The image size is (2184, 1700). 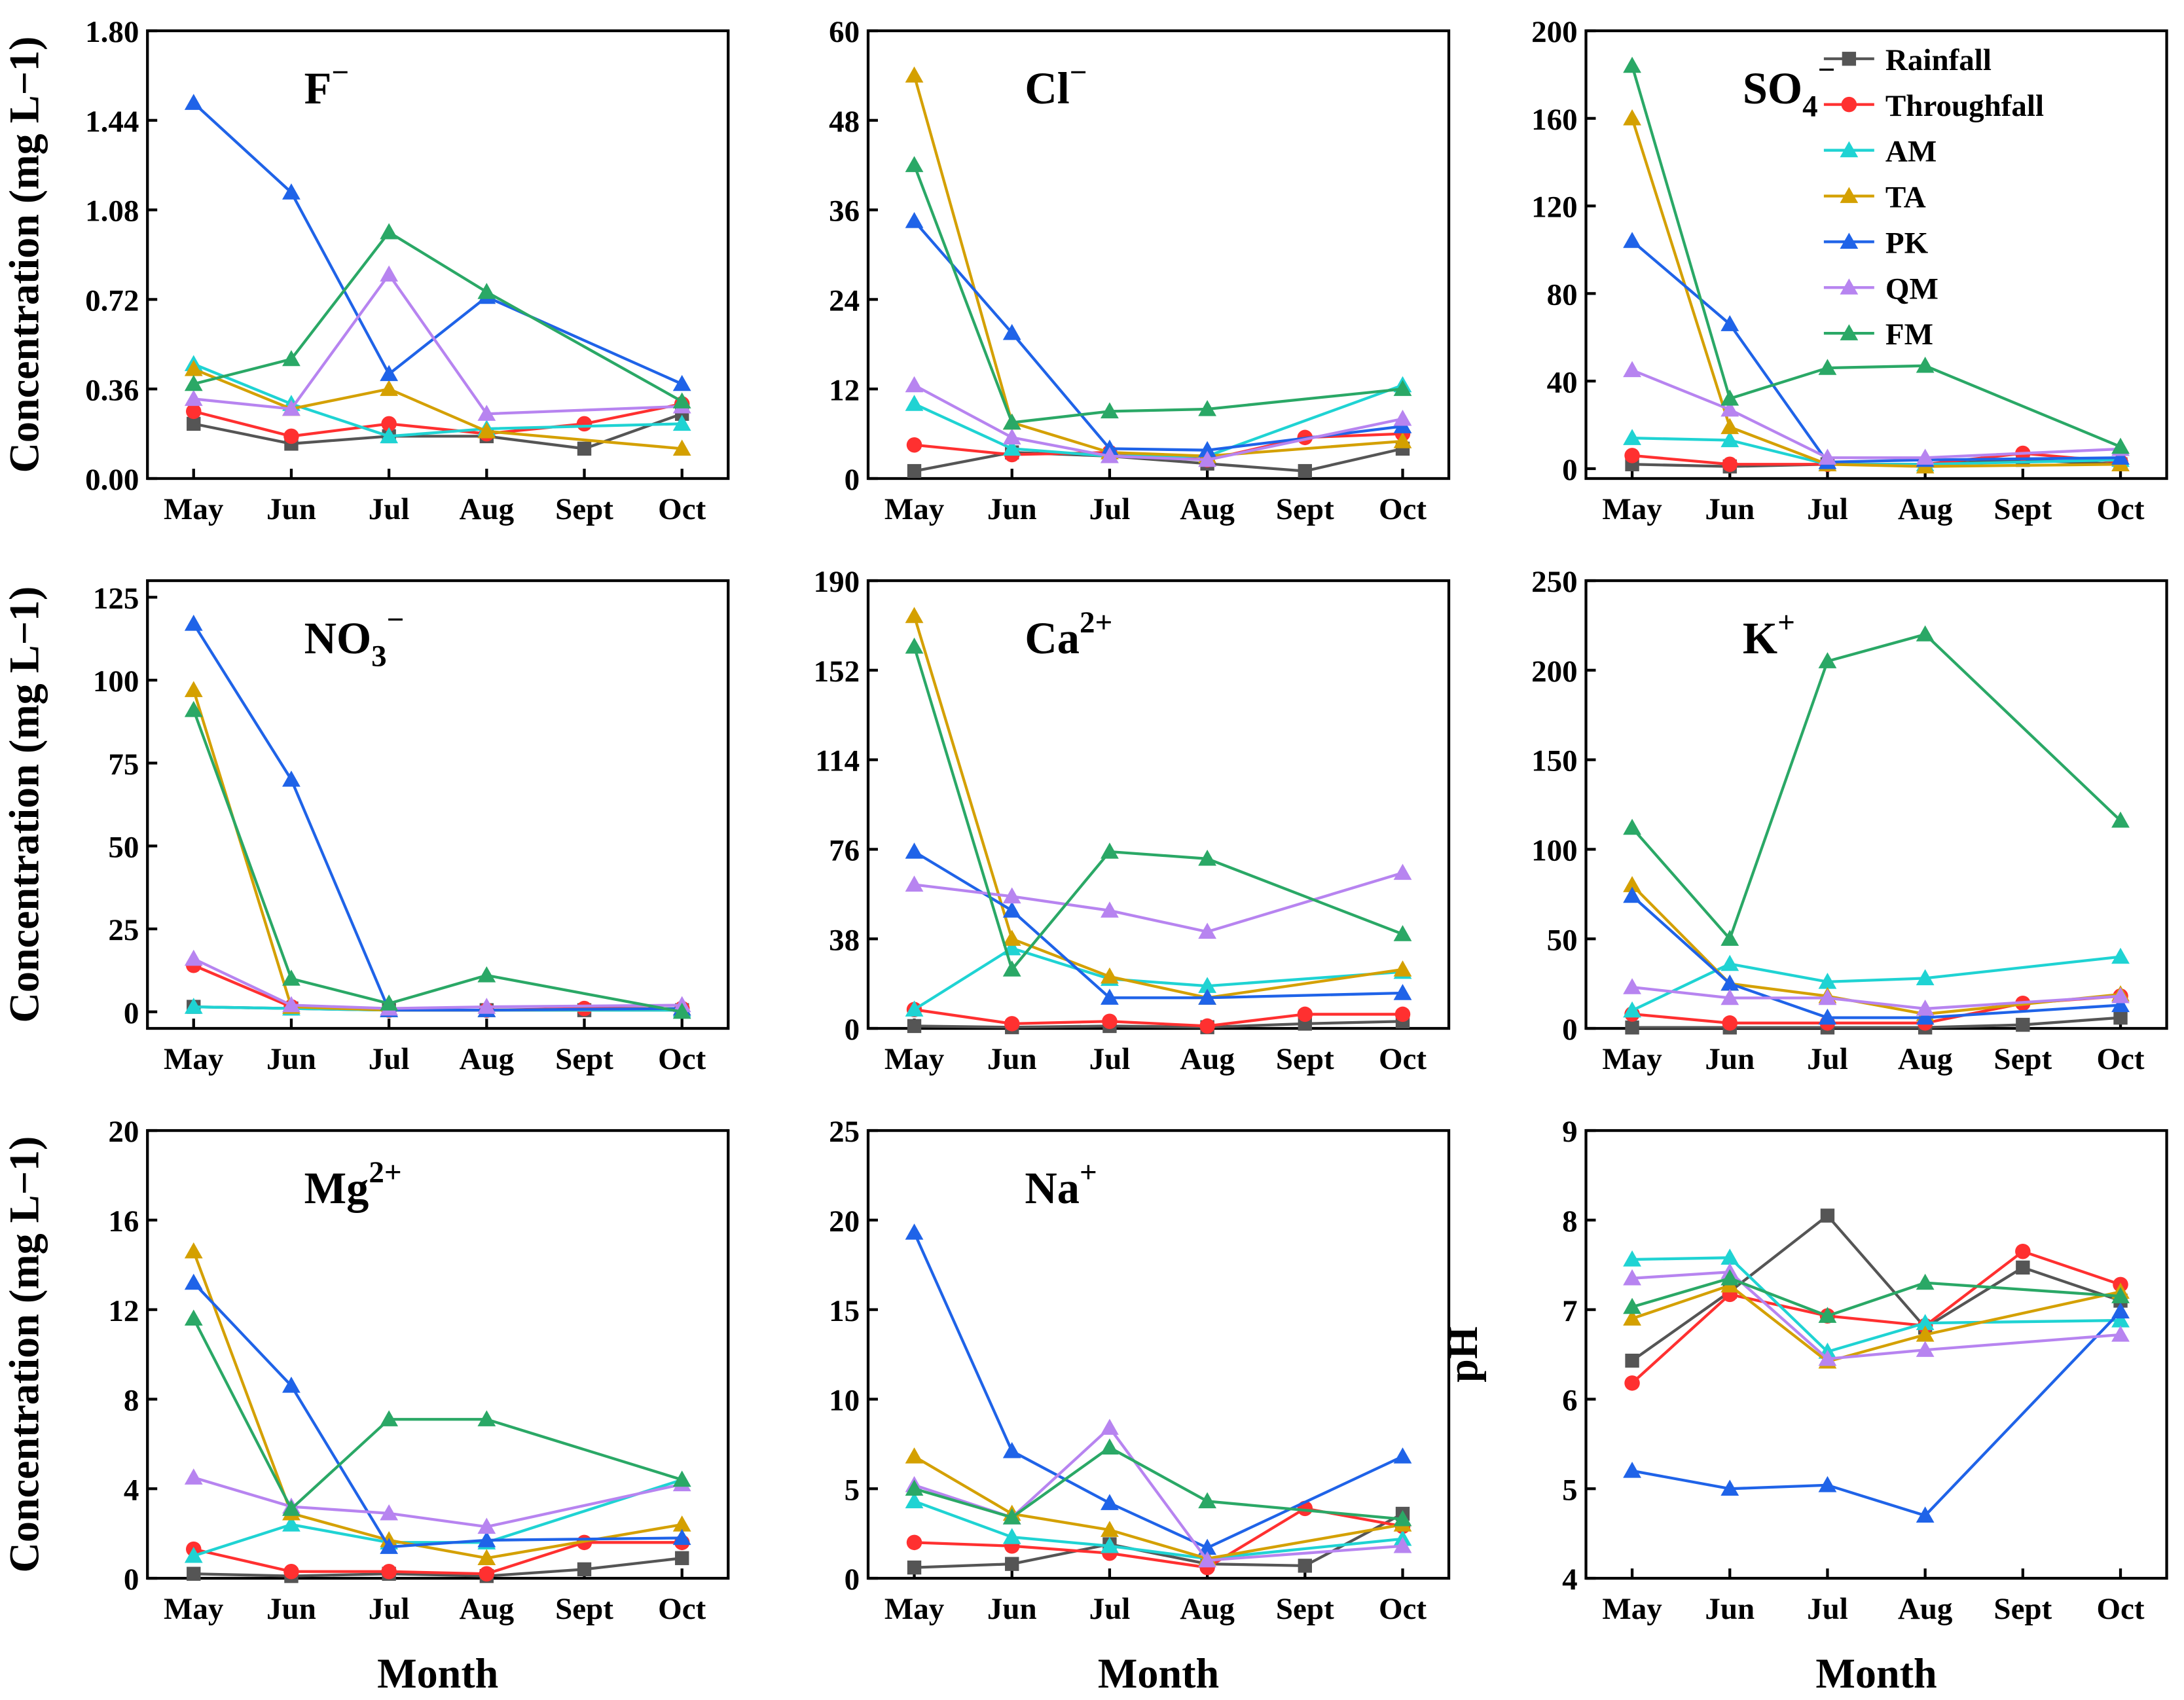 I want to click on series-line-pk, so click(x=437, y=817).